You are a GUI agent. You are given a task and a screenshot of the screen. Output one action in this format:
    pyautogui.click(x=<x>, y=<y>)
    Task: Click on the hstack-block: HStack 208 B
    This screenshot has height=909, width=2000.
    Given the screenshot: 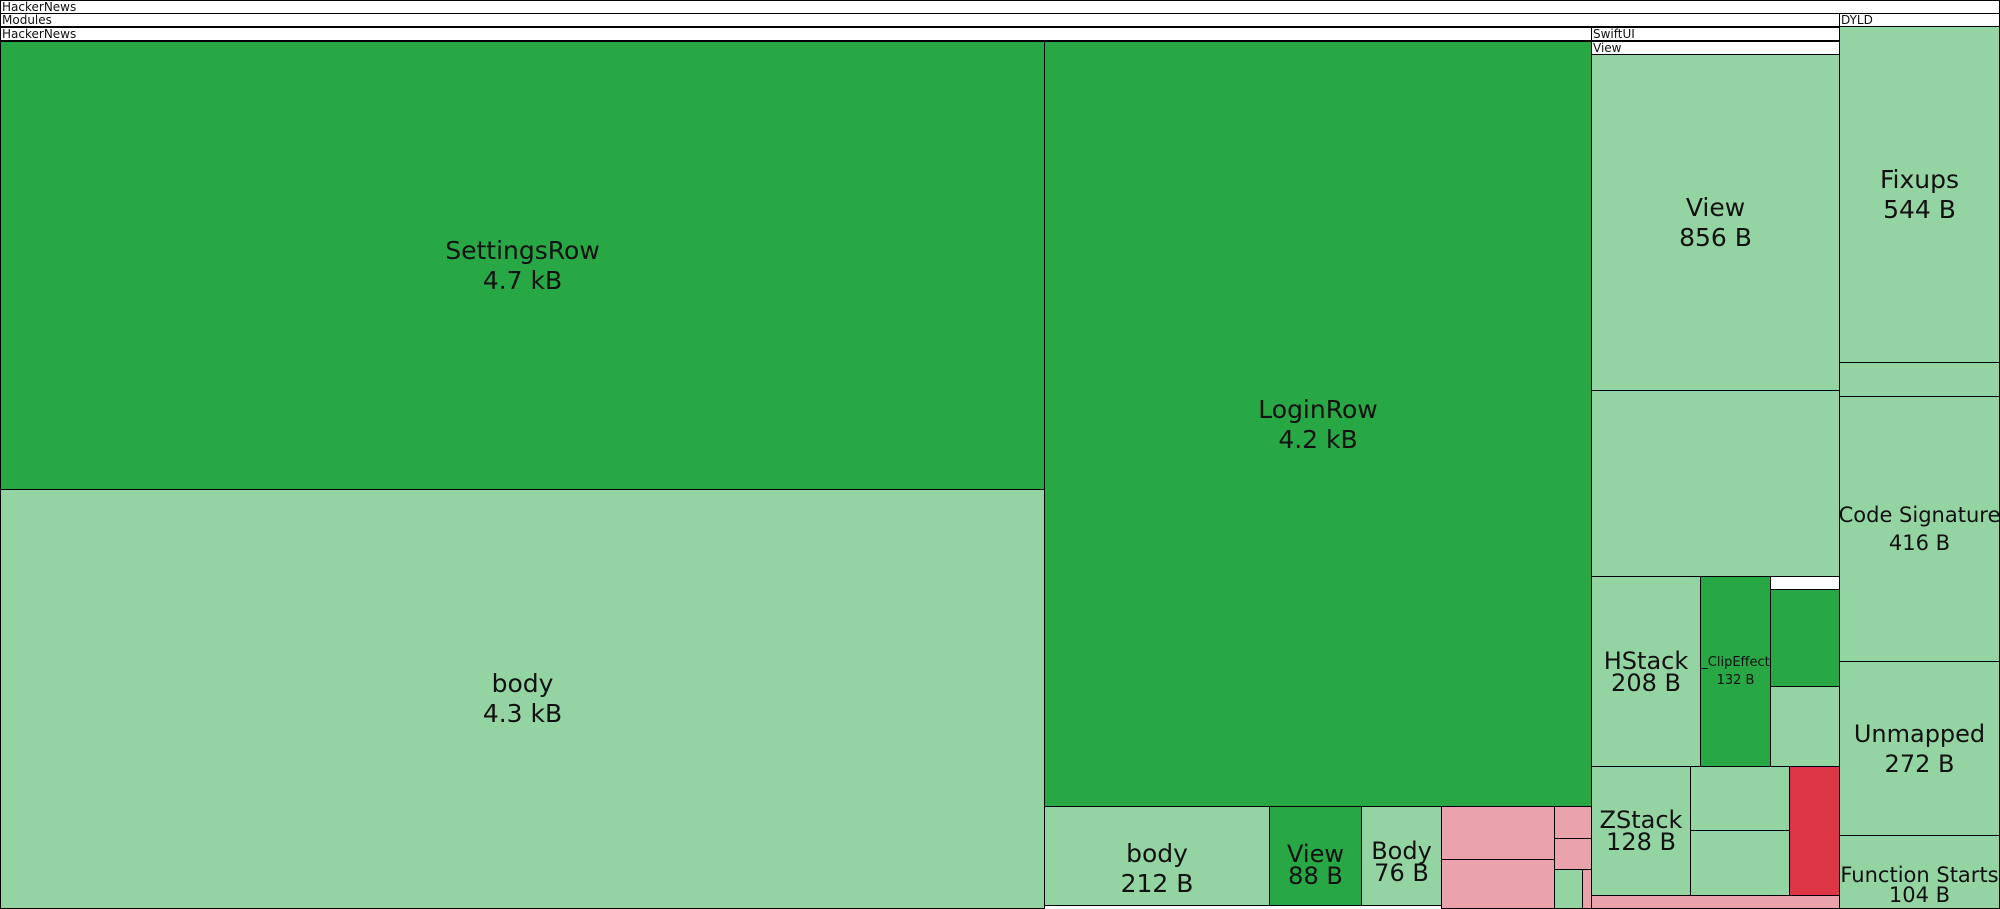 What is the action you would take?
    pyautogui.click(x=1646, y=671)
    